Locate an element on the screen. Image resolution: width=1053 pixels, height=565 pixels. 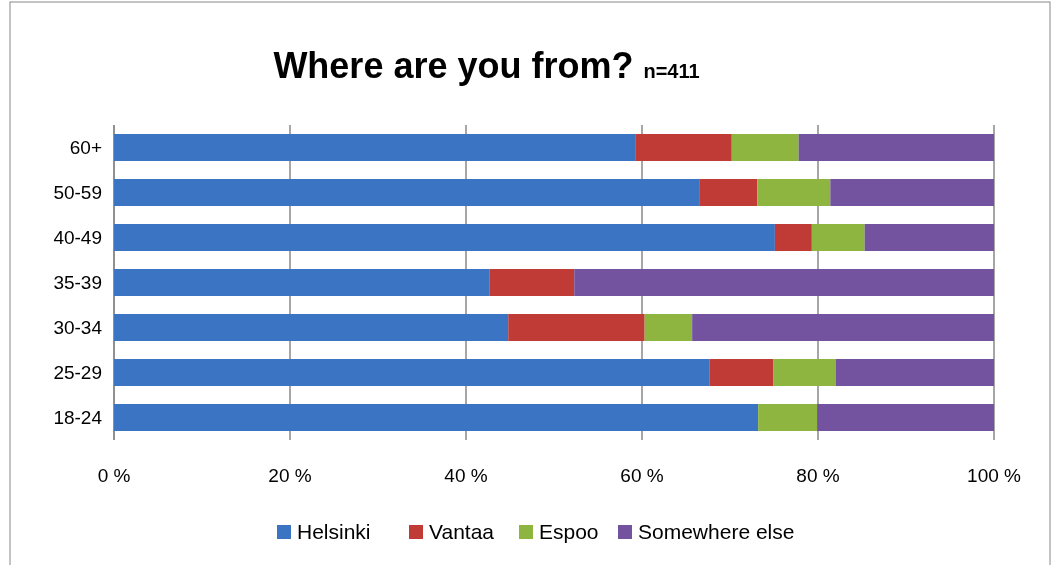
legend-label: Helsinki is located at coordinates (334, 532).